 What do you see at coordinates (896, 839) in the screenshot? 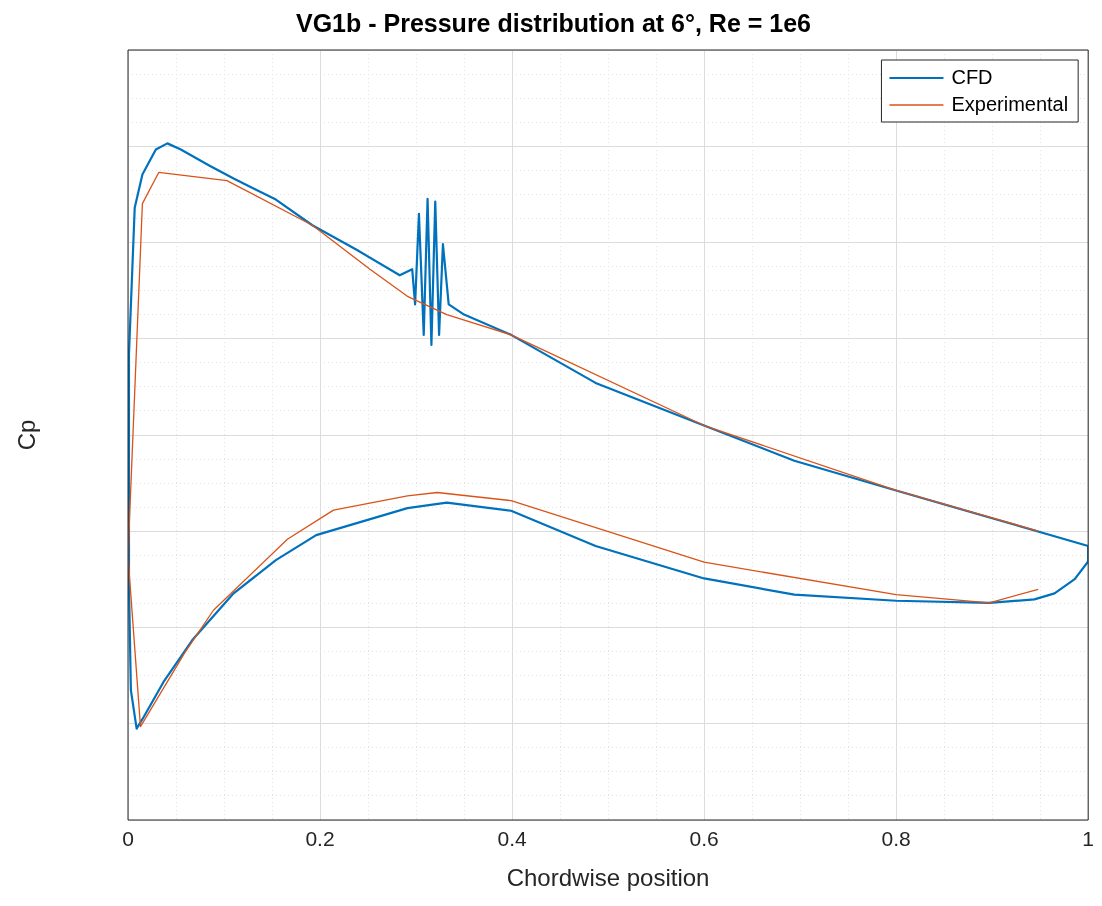
I see `x-tick-label: 0.8` at bounding box center [896, 839].